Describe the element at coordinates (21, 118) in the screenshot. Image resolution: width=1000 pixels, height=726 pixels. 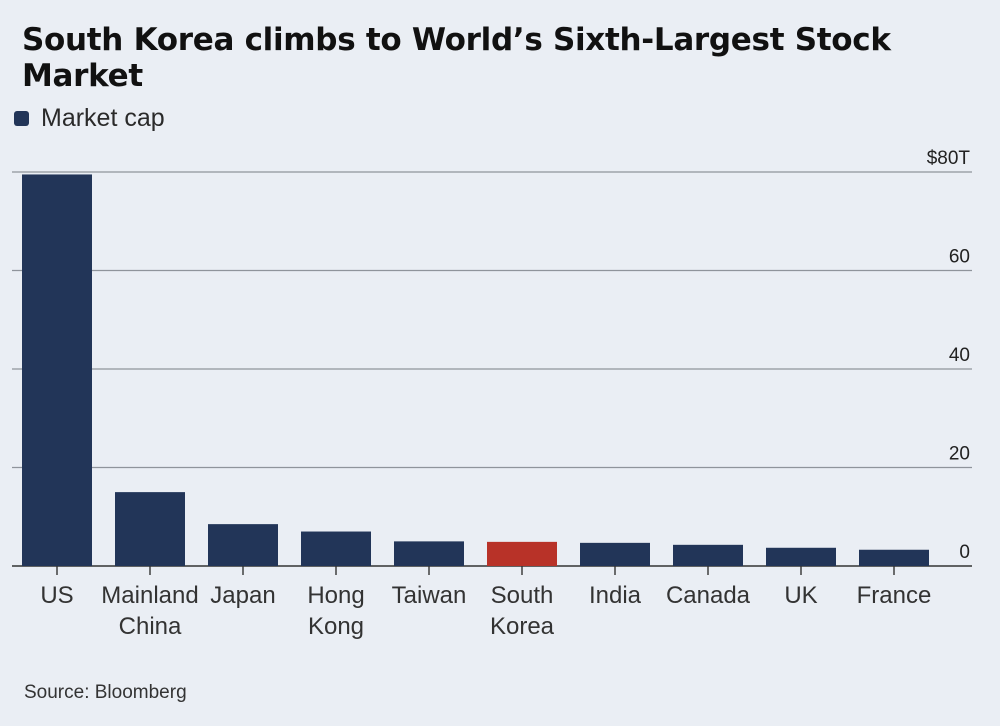
I see `legend-swatch` at that location.